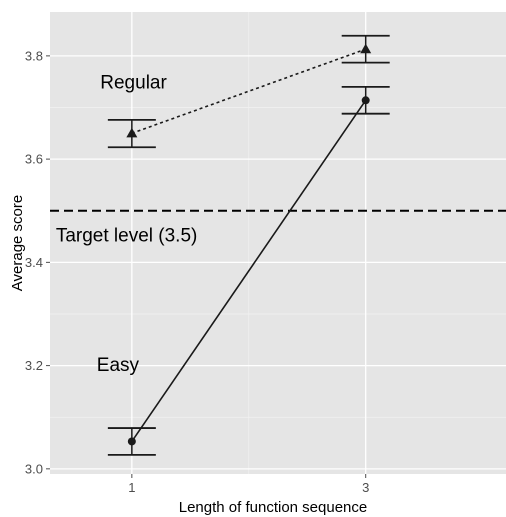 The height and width of the screenshot is (517, 506). I want to click on x-tick-label: 1, so click(131, 487).